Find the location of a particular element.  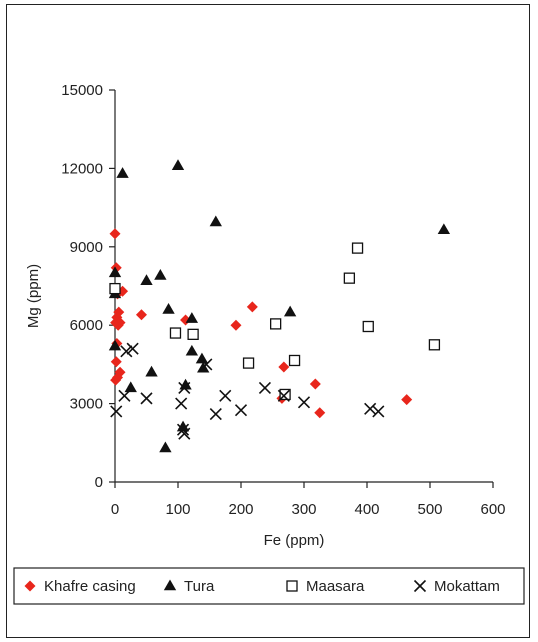

legend-box is located at coordinates (269, 586).